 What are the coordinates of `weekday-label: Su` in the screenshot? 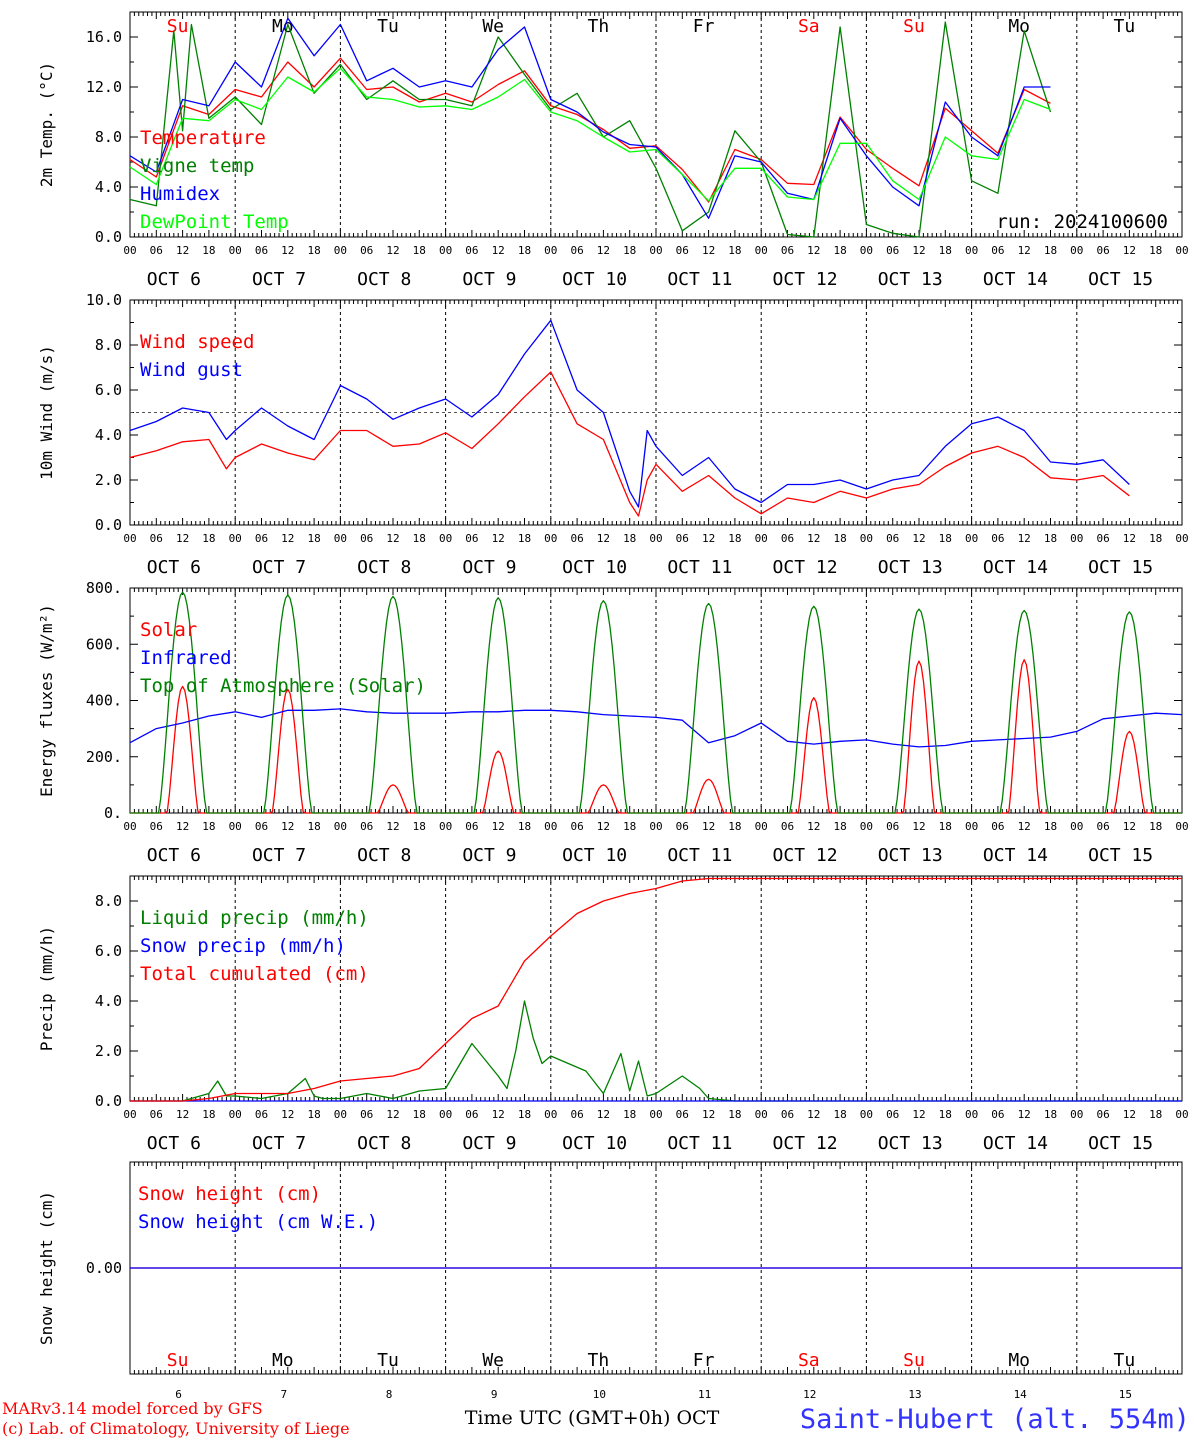 It's located at (914, 1360).